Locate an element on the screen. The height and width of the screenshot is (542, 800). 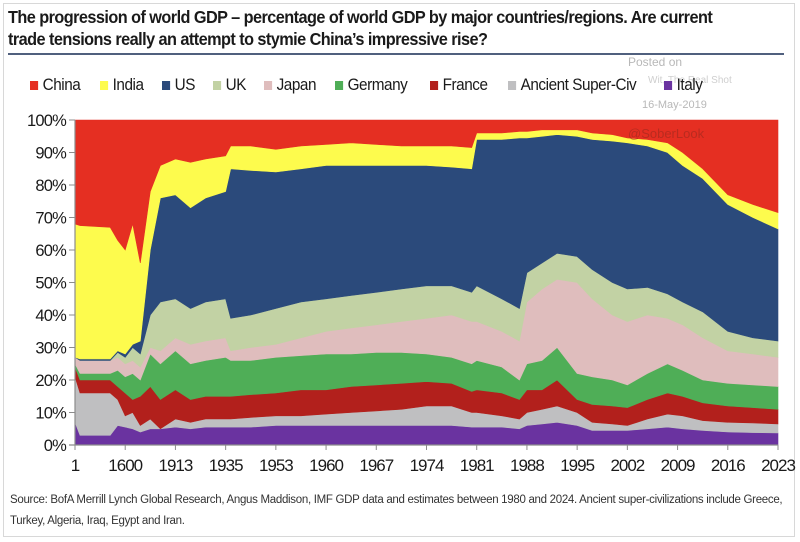
y-tick-label: 70% is located at coordinates (51, 219).